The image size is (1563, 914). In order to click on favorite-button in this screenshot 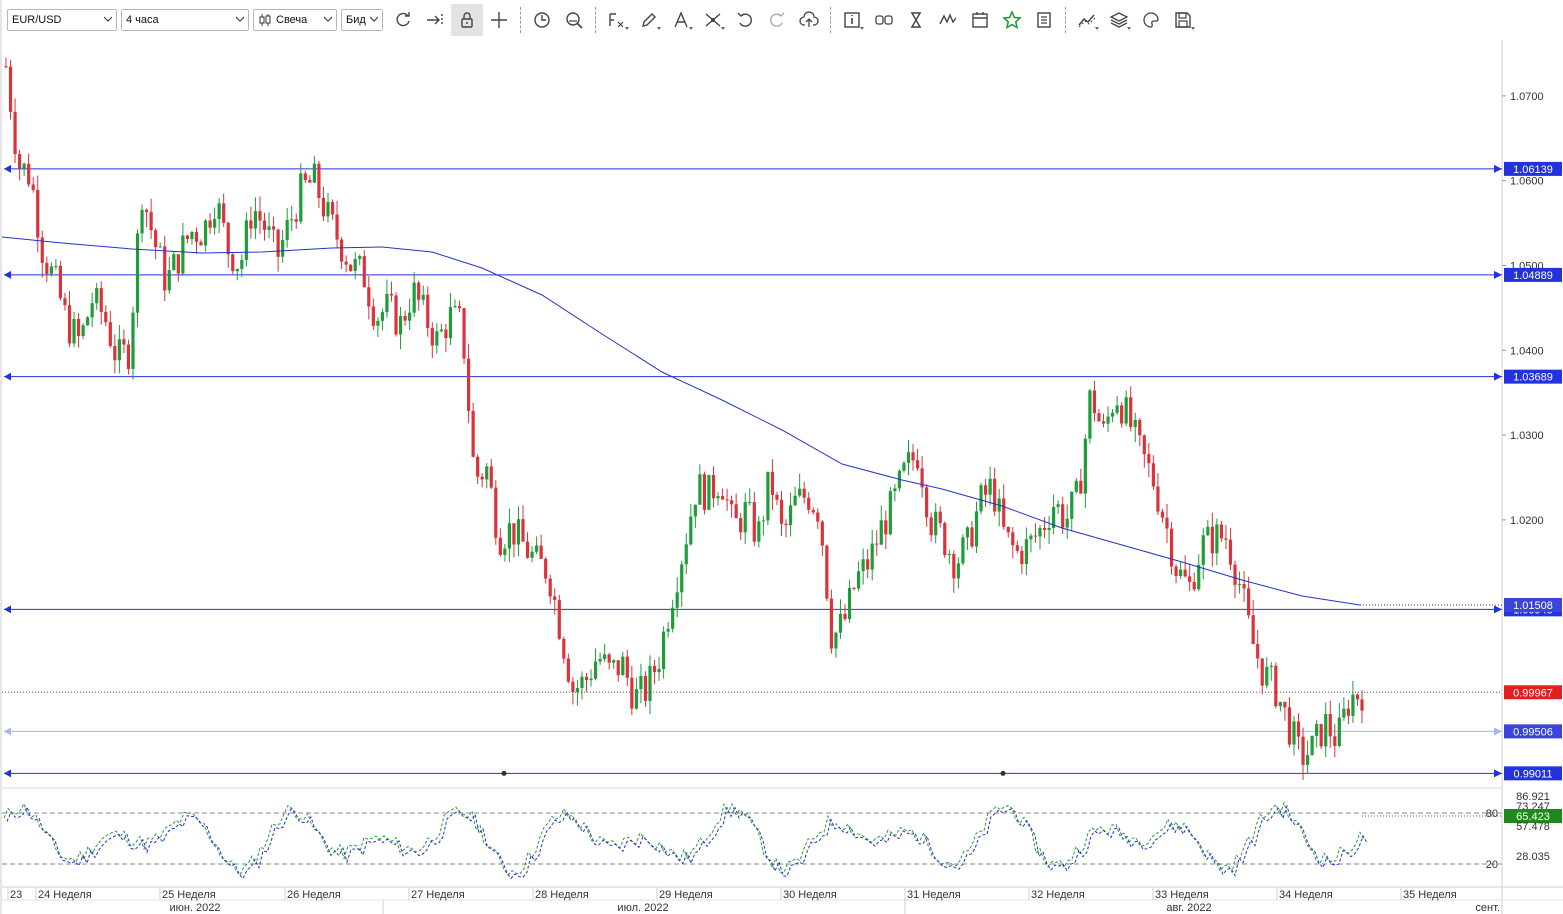, I will do `click(1012, 20)`.